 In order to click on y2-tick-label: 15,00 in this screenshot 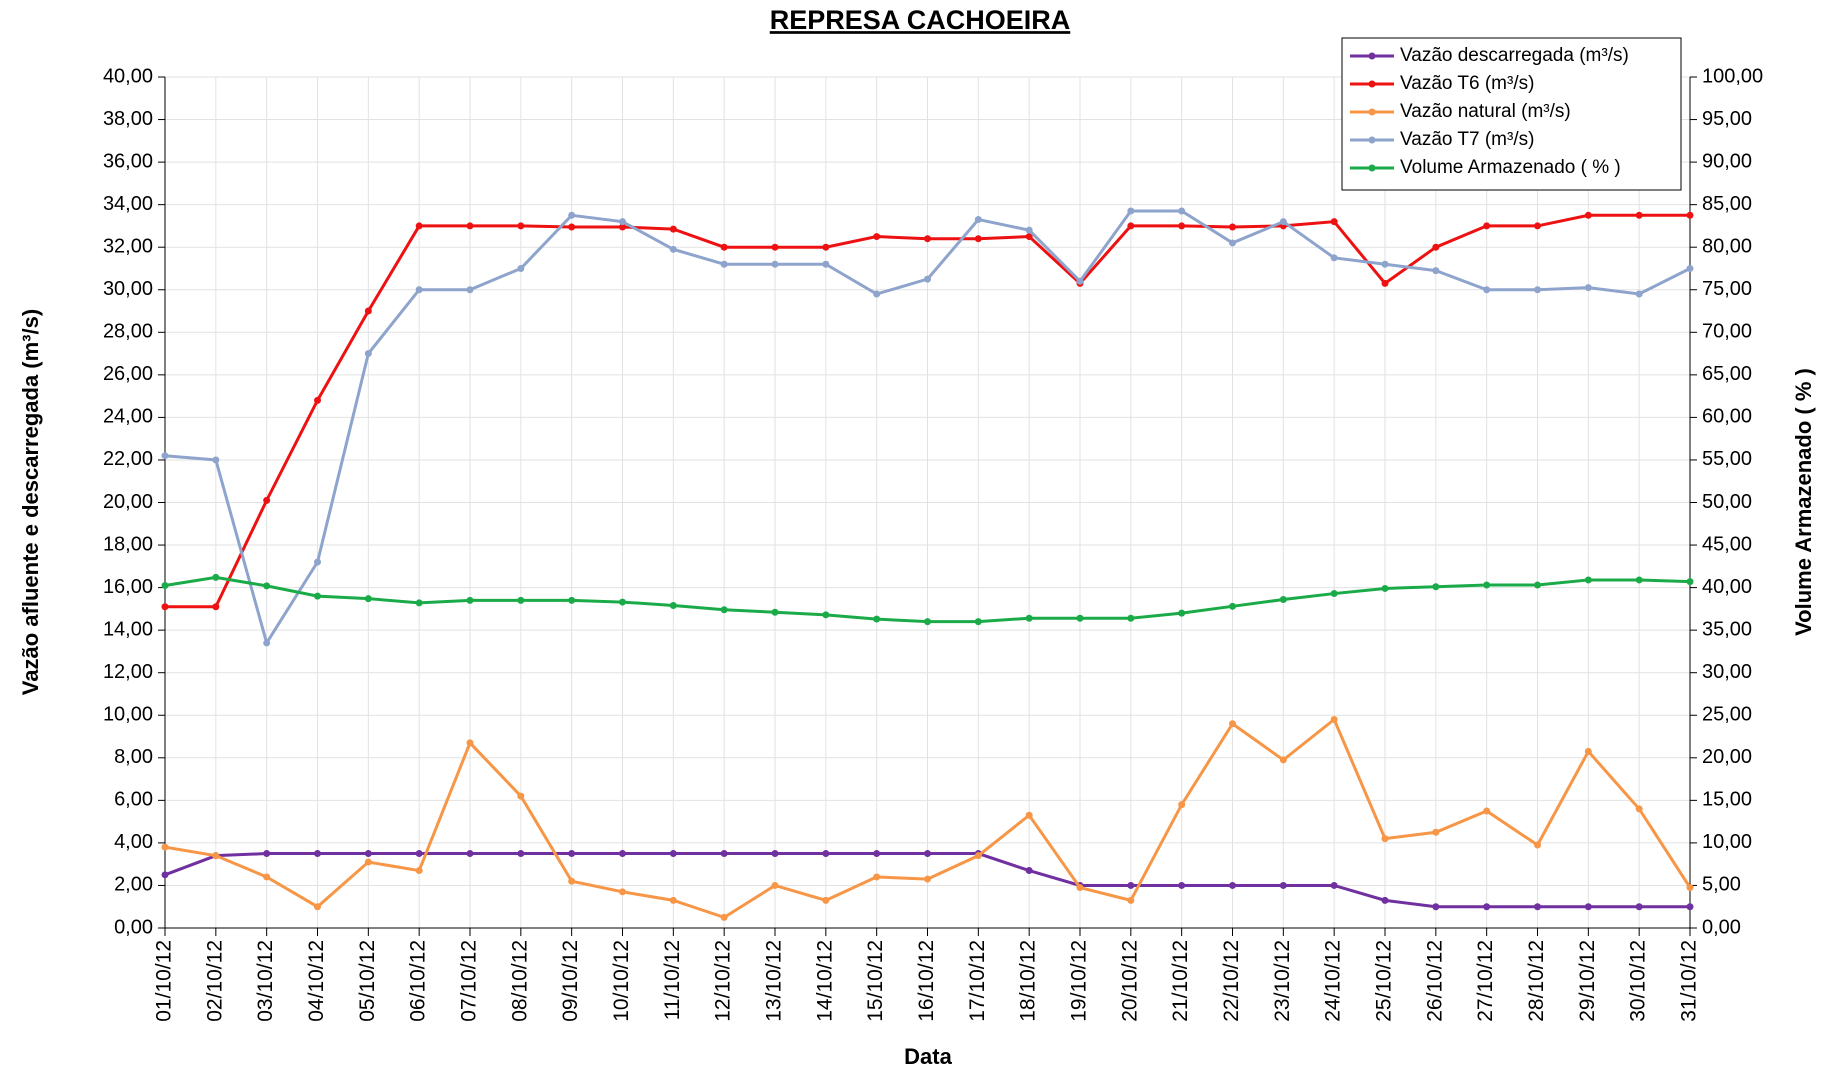, I will do `click(1727, 800)`.